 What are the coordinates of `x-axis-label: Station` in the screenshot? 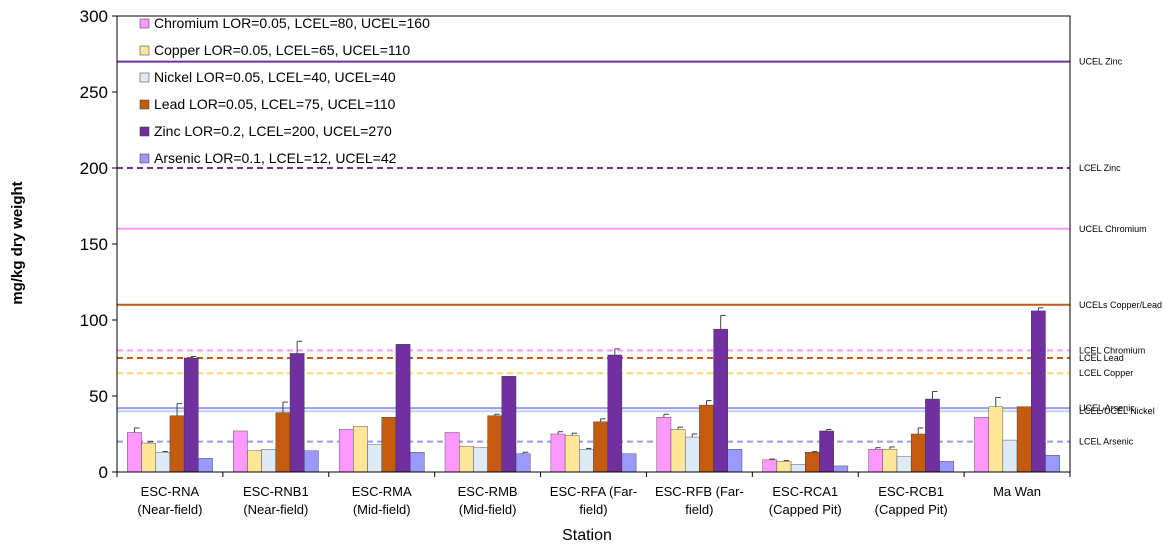 It's located at (587, 535).